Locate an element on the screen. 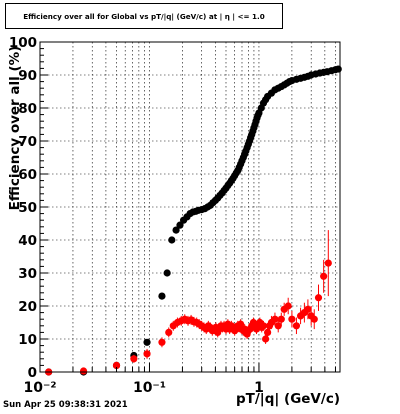  y-tick-label: 10 is located at coordinates (27, 340).